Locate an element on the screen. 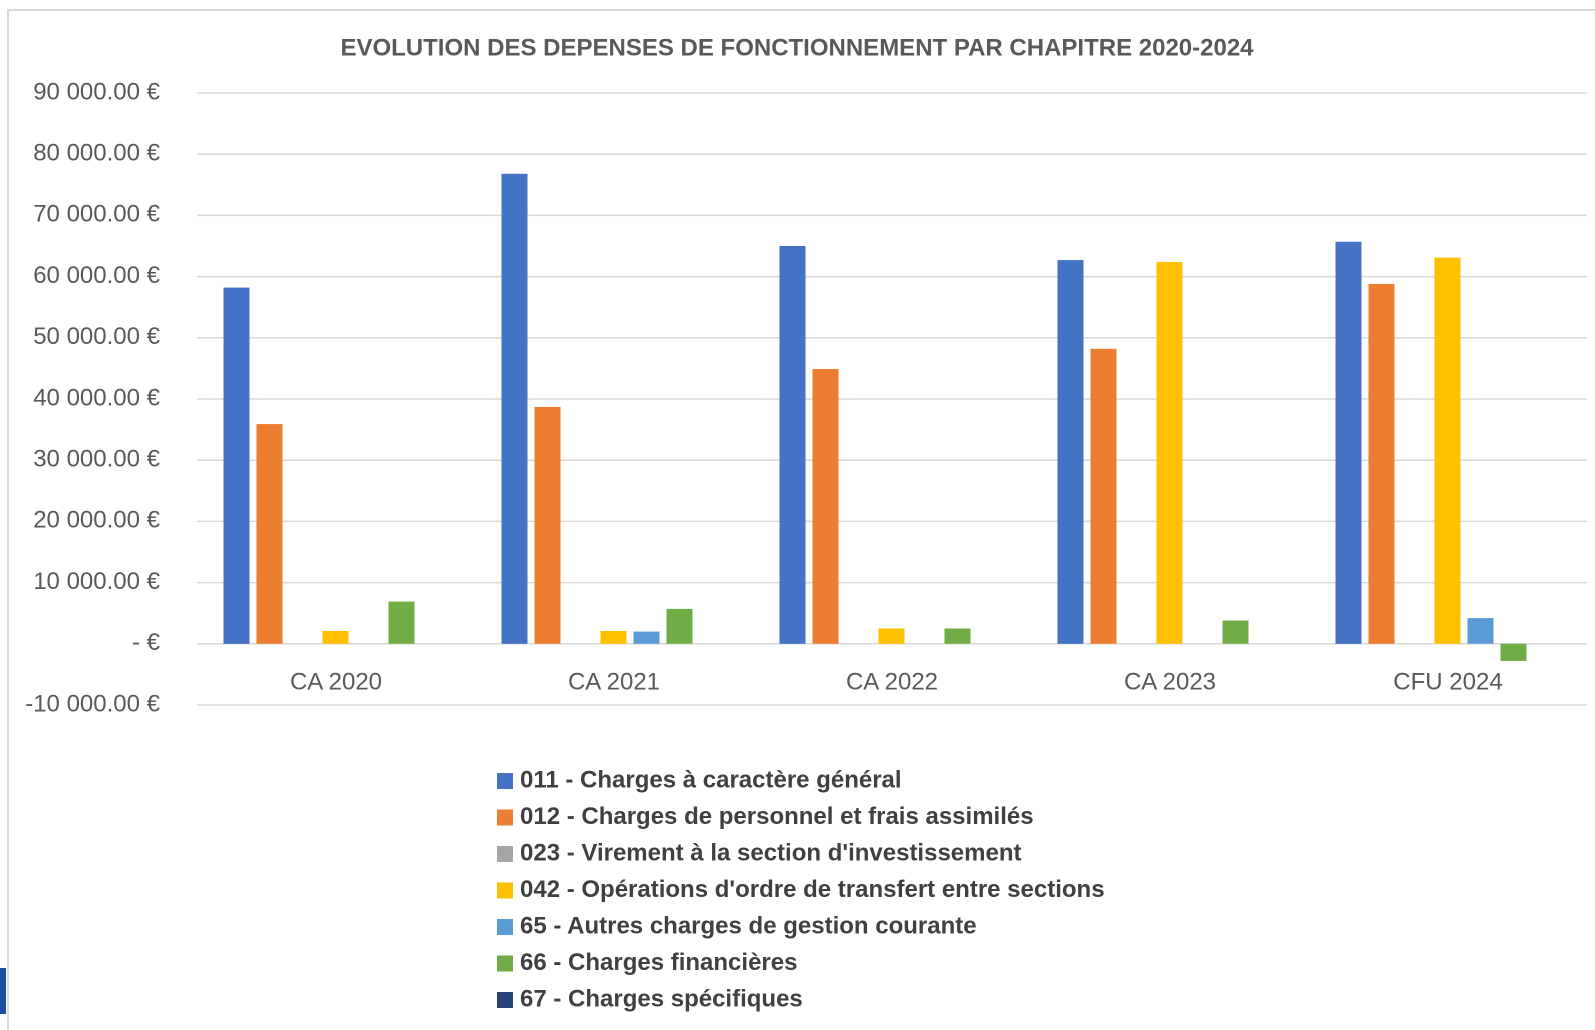 This screenshot has width=1595, height=1030. x-tick-label: CFU 2024 is located at coordinates (1447, 681).